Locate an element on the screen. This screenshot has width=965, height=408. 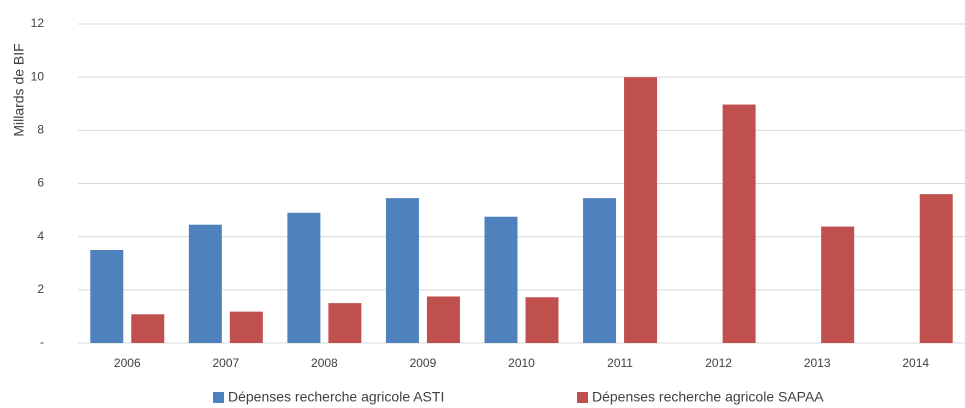
legend-label: Dépenses recherche agricole SAPAA is located at coordinates (708, 397).